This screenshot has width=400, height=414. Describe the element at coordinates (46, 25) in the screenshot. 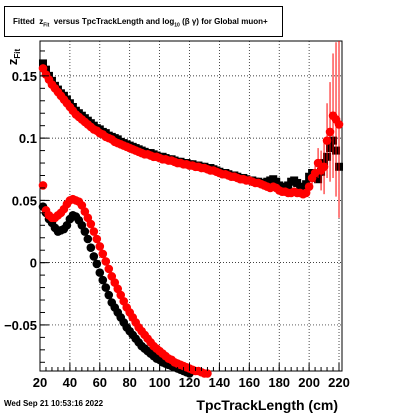

I see `title-var-sub: Fit` at that location.